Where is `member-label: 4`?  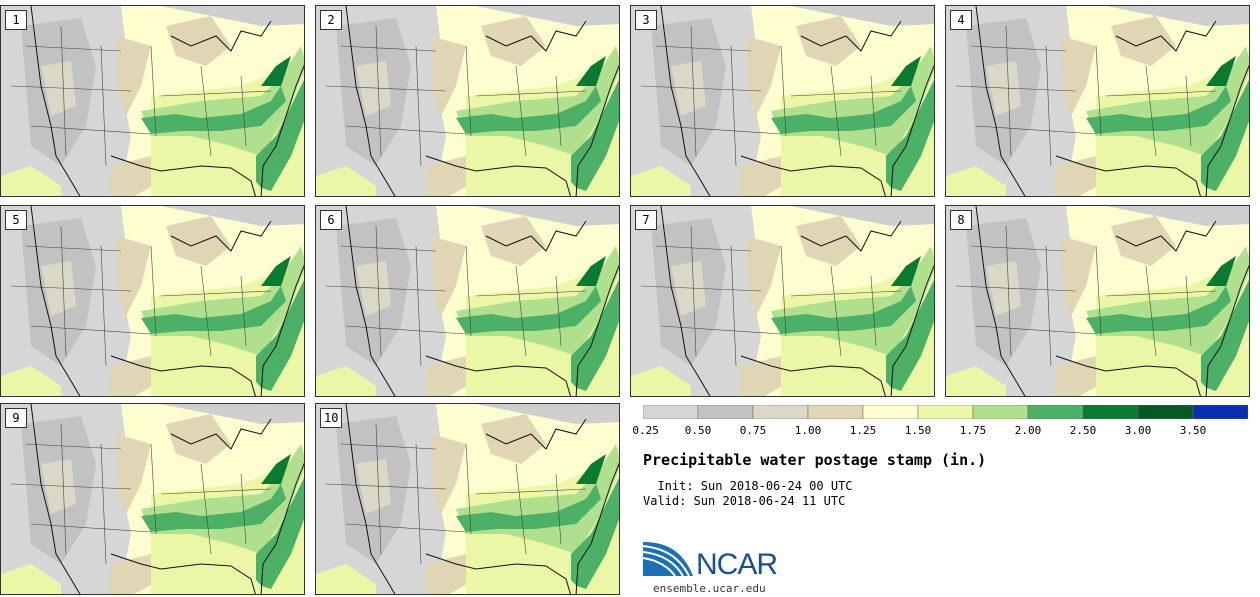
member-label: 4 is located at coordinates (961, 20).